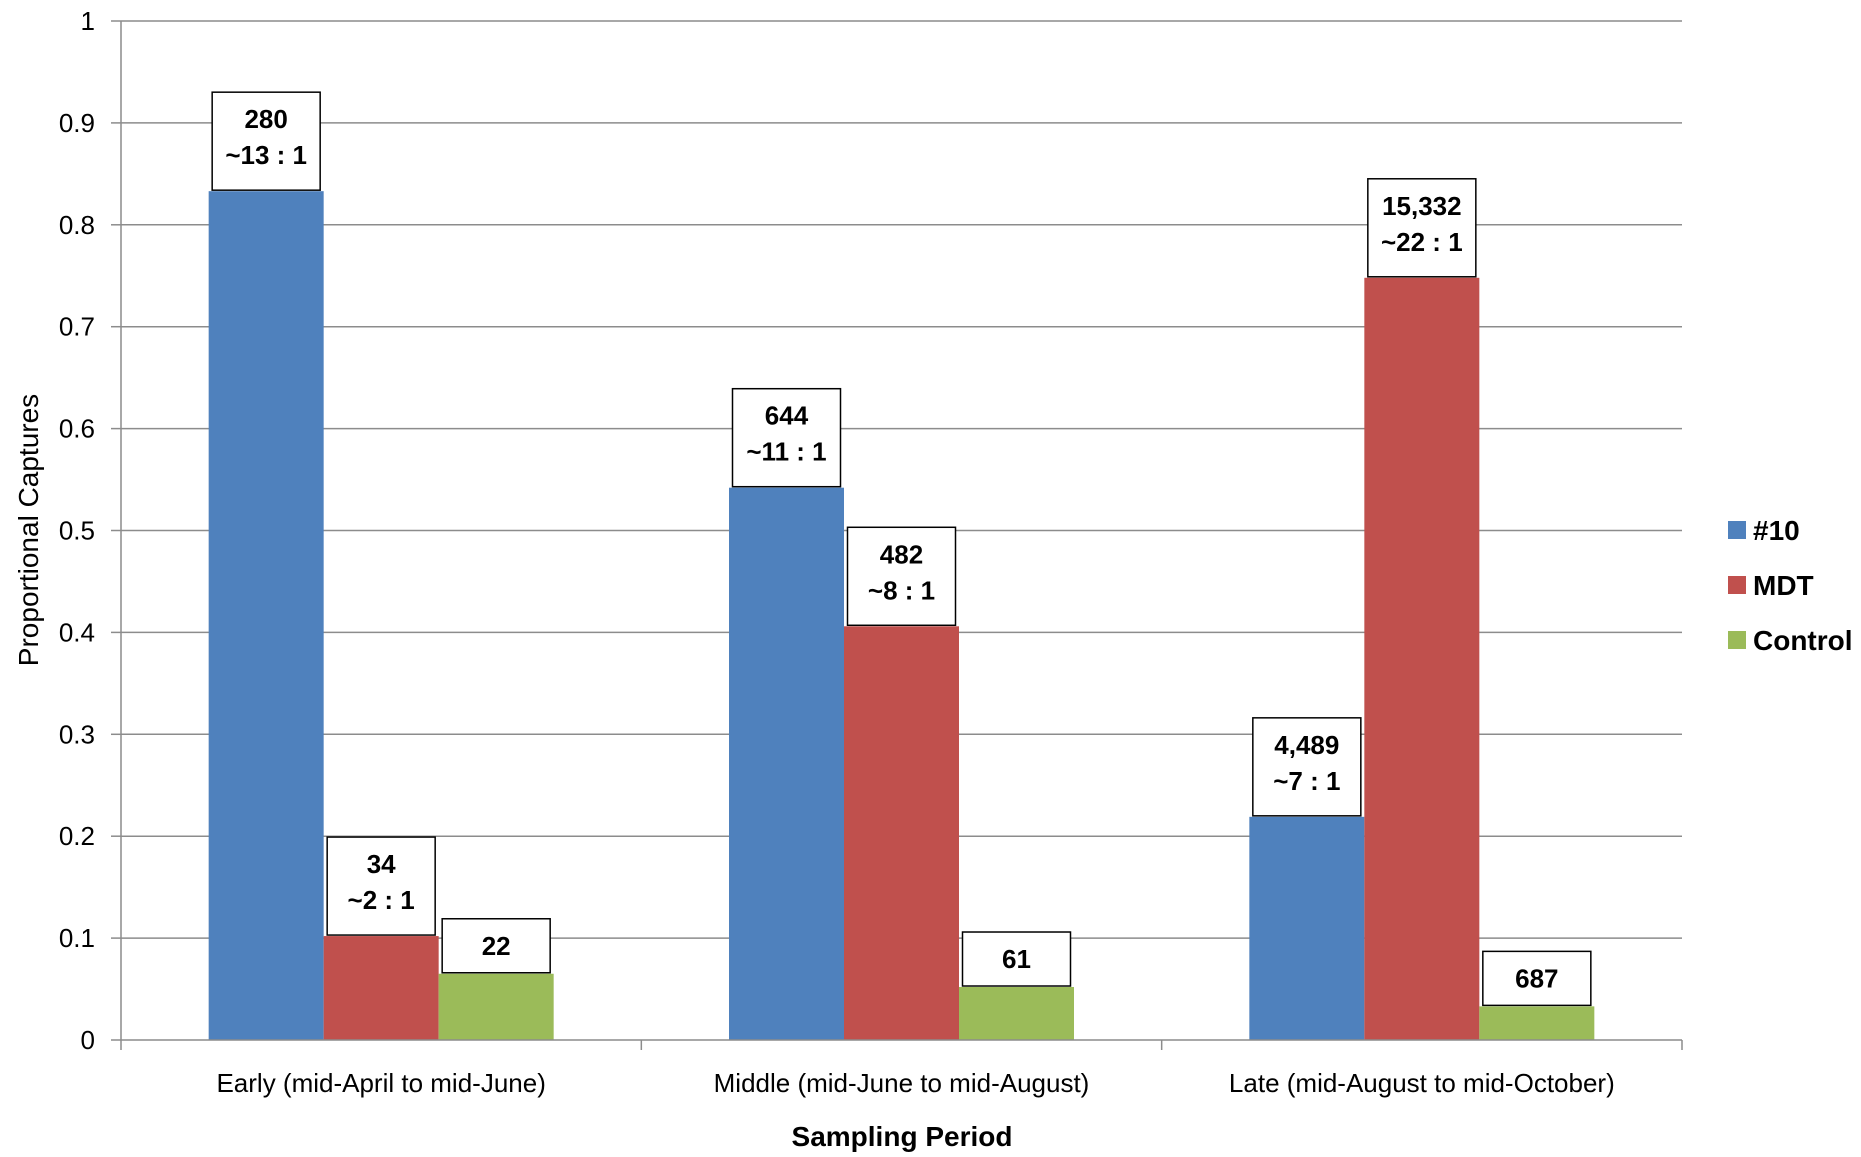 Image resolution: width=1861 pixels, height=1157 pixels. I want to click on y-tick-label: 0.9, so click(77, 123).